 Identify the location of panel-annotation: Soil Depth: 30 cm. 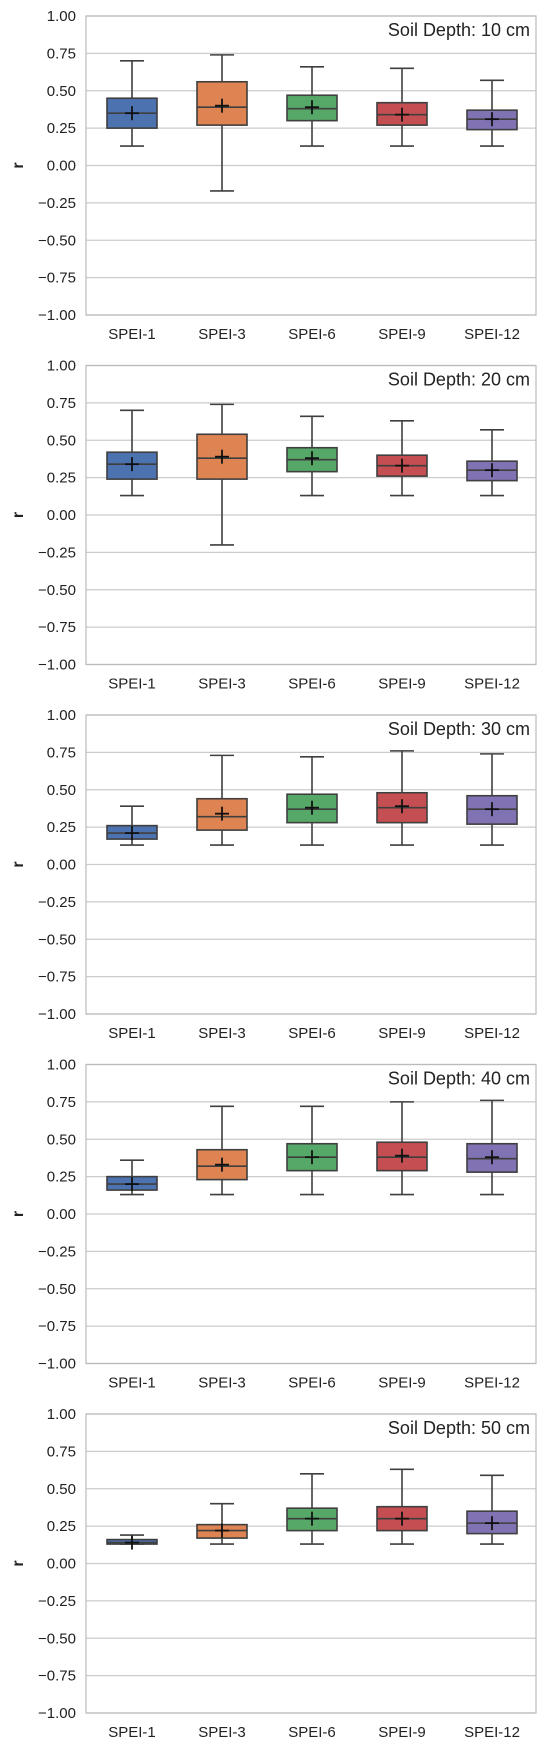
(459, 729).